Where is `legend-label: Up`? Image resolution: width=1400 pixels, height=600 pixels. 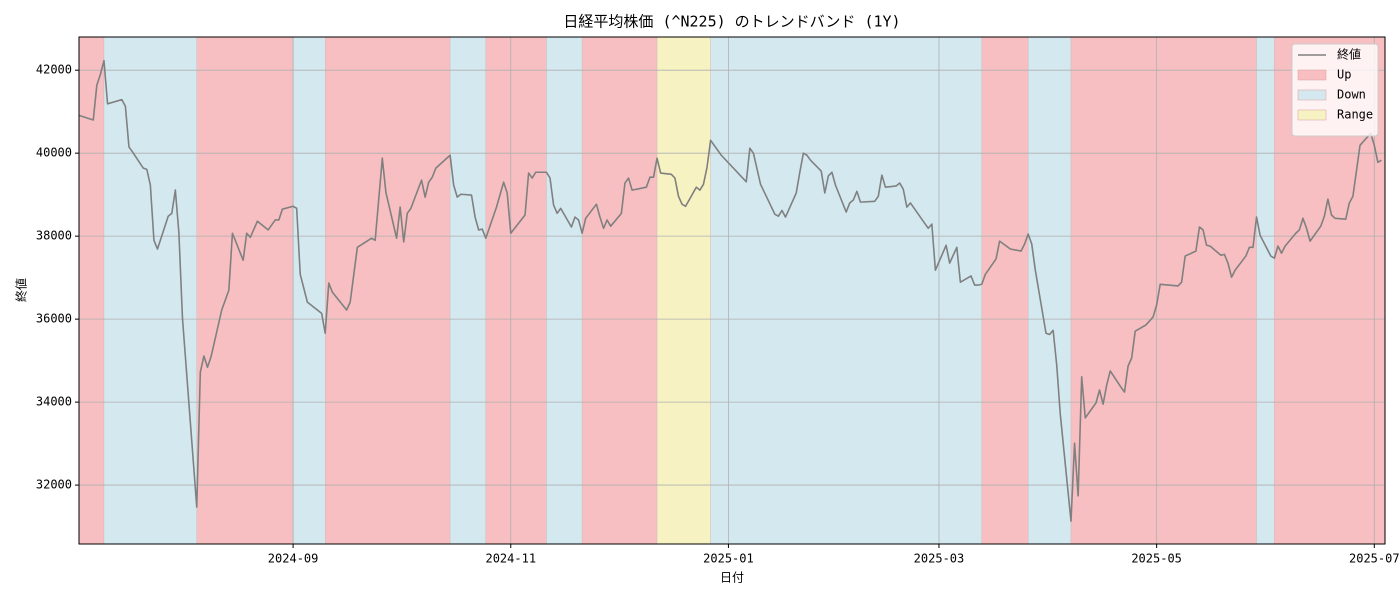 legend-label: Up is located at coordinates (1344, 75).